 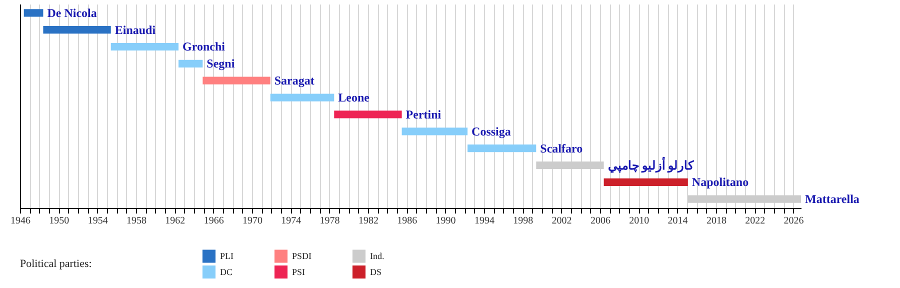 I want to click on x-tick-label: 1958, so click(x=136, y=221).